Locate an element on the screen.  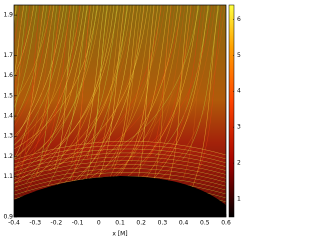
x-tick-label: 0.6 is located at coordinates (226, 223).